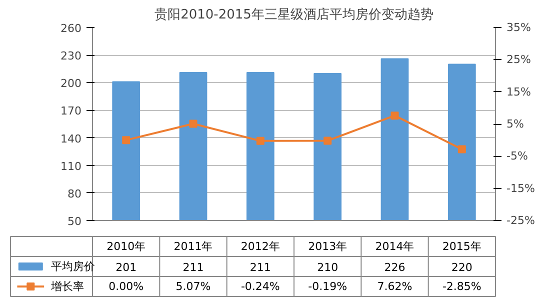 Image resolution: width=548 pixels, height=301 pixels. Describe the element at coordinates (67, 286) in the screenshot. I see `legend-label: 增长率` at that location.